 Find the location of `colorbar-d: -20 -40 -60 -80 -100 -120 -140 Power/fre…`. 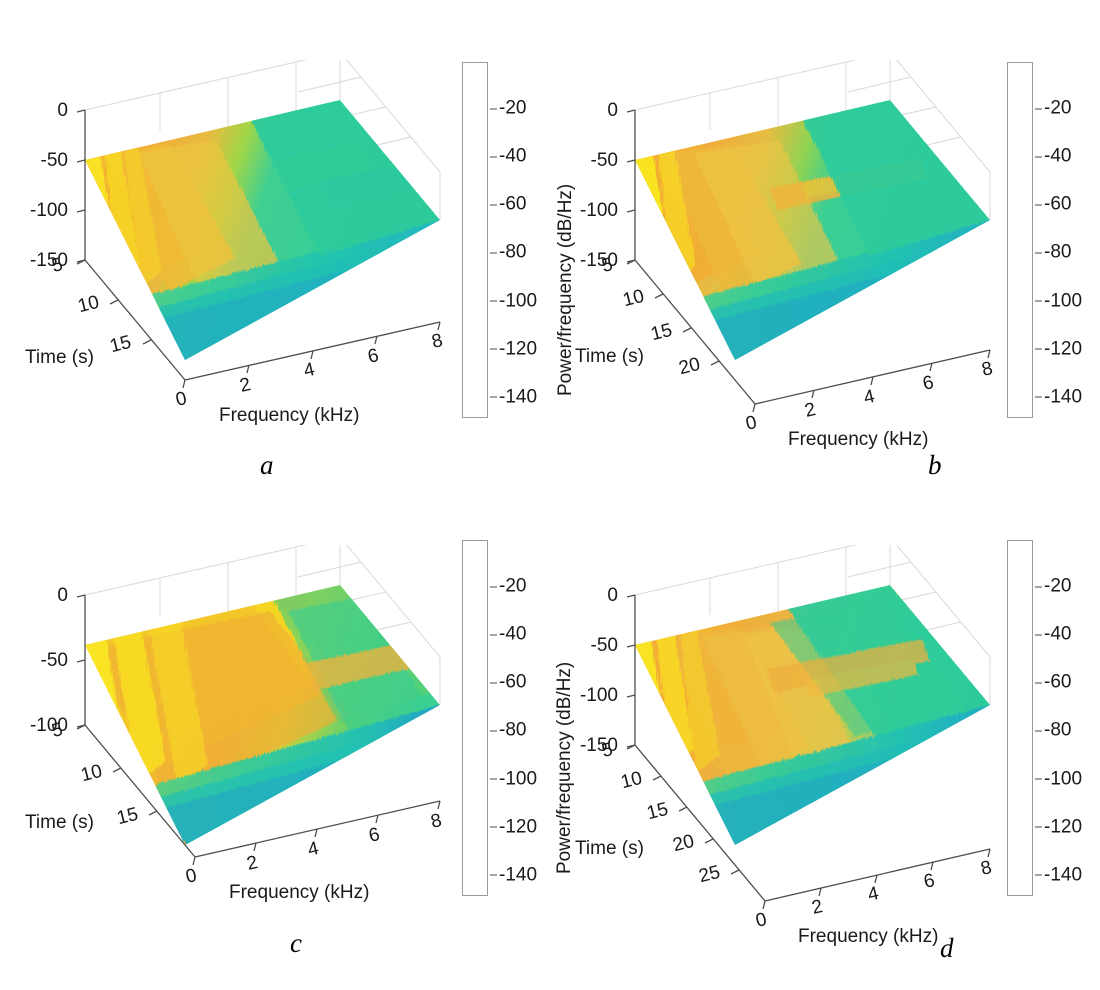

colorbar-d: -20 -40 -60 -80 -100 -120 -140 Power/fre… is located at coordinates (1053, 718).